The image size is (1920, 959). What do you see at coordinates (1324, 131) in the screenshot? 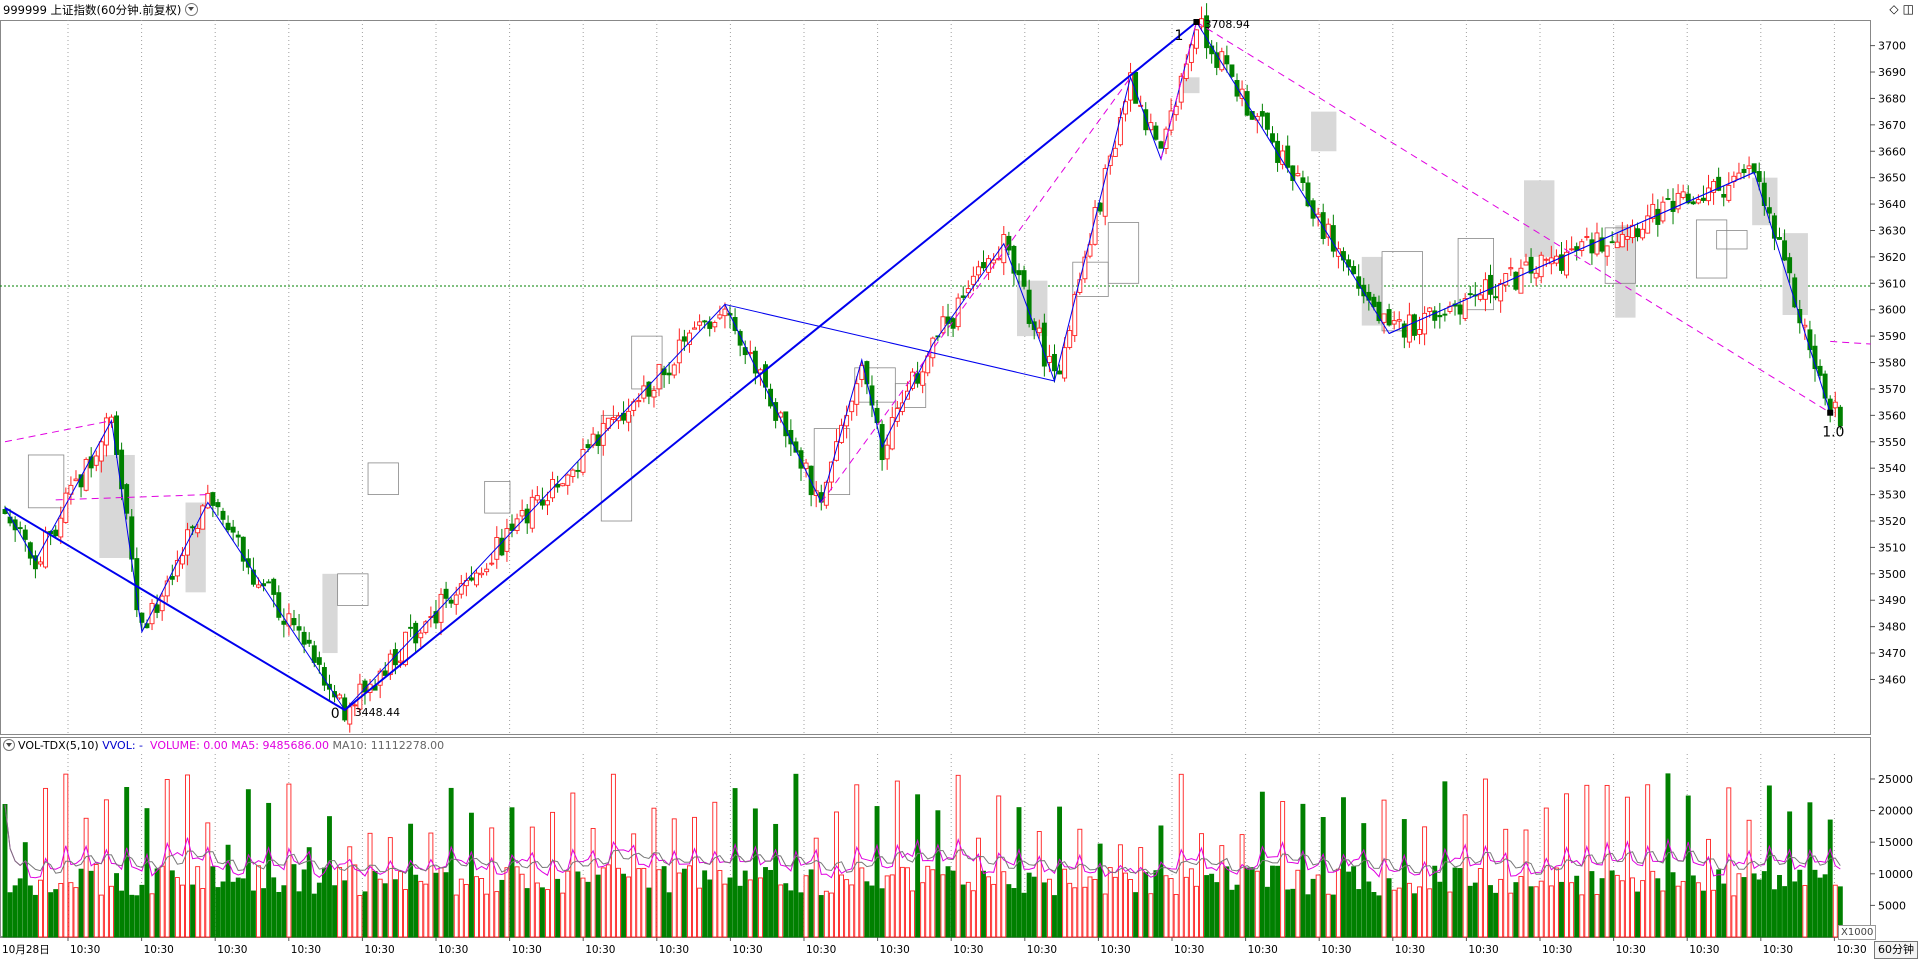
I see `consolidation-box` at bounding box center [1324, 131].